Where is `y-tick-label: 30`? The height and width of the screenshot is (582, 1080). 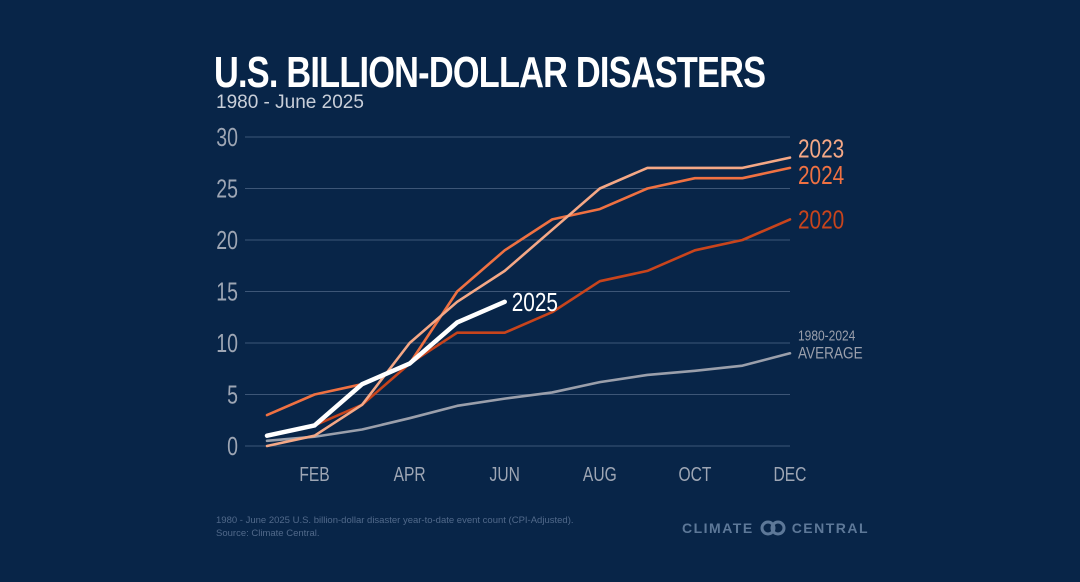
y-tick-label: 30 is located at coordinates (227, 136).